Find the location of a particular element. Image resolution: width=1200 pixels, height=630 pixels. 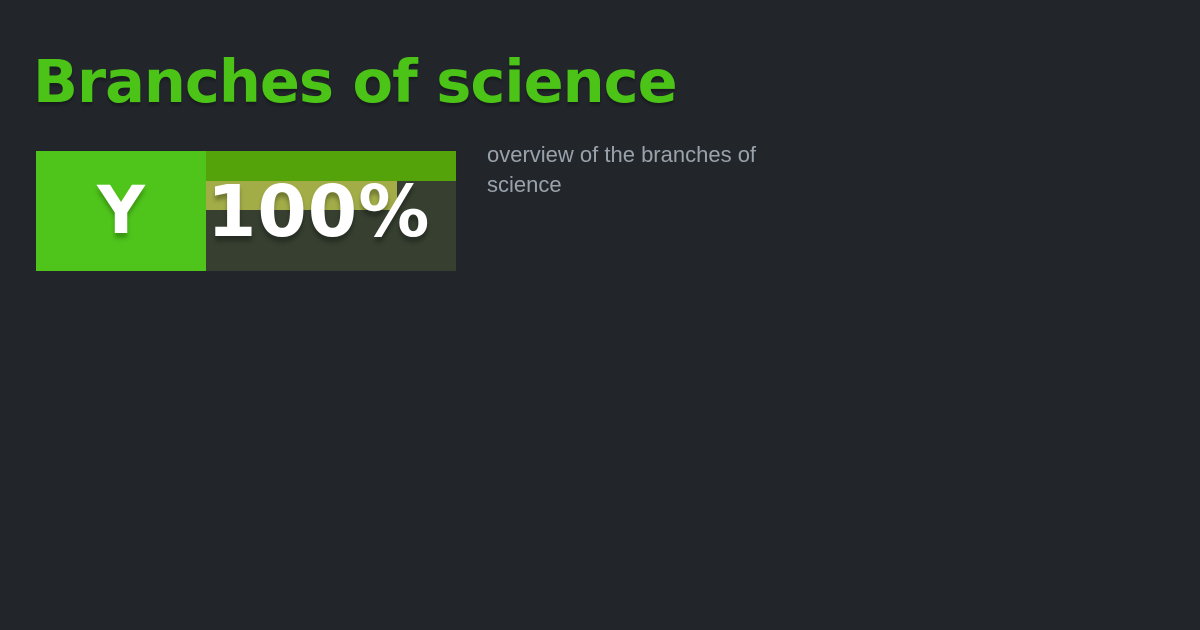

option-letter-box: Y is located at coordinates (121, 211).